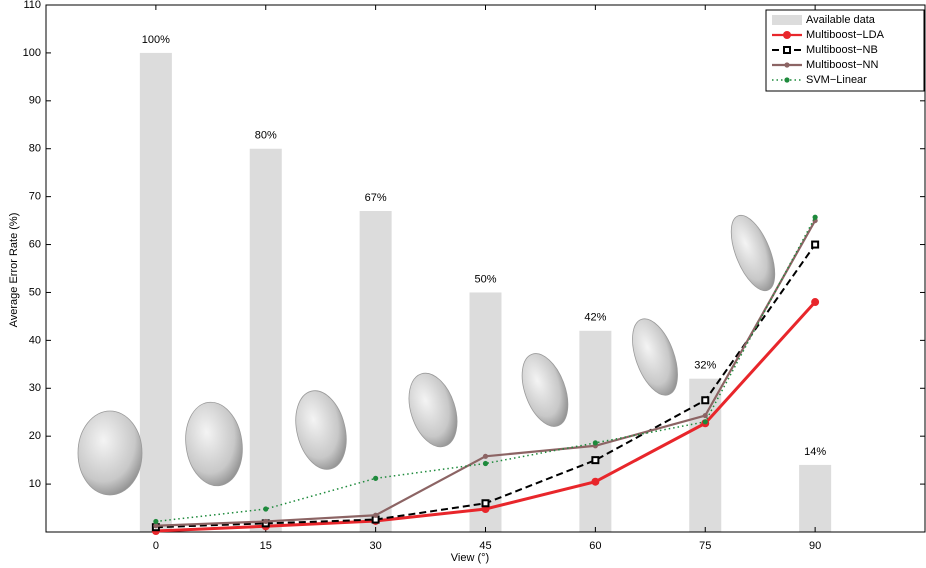 Image resolution: width=926 pixels, height=568 pixels. What do you see at coordinates (35, 388) in the screenshot?
I see `y-tick-label: 30` at bounding box center [35, 388].